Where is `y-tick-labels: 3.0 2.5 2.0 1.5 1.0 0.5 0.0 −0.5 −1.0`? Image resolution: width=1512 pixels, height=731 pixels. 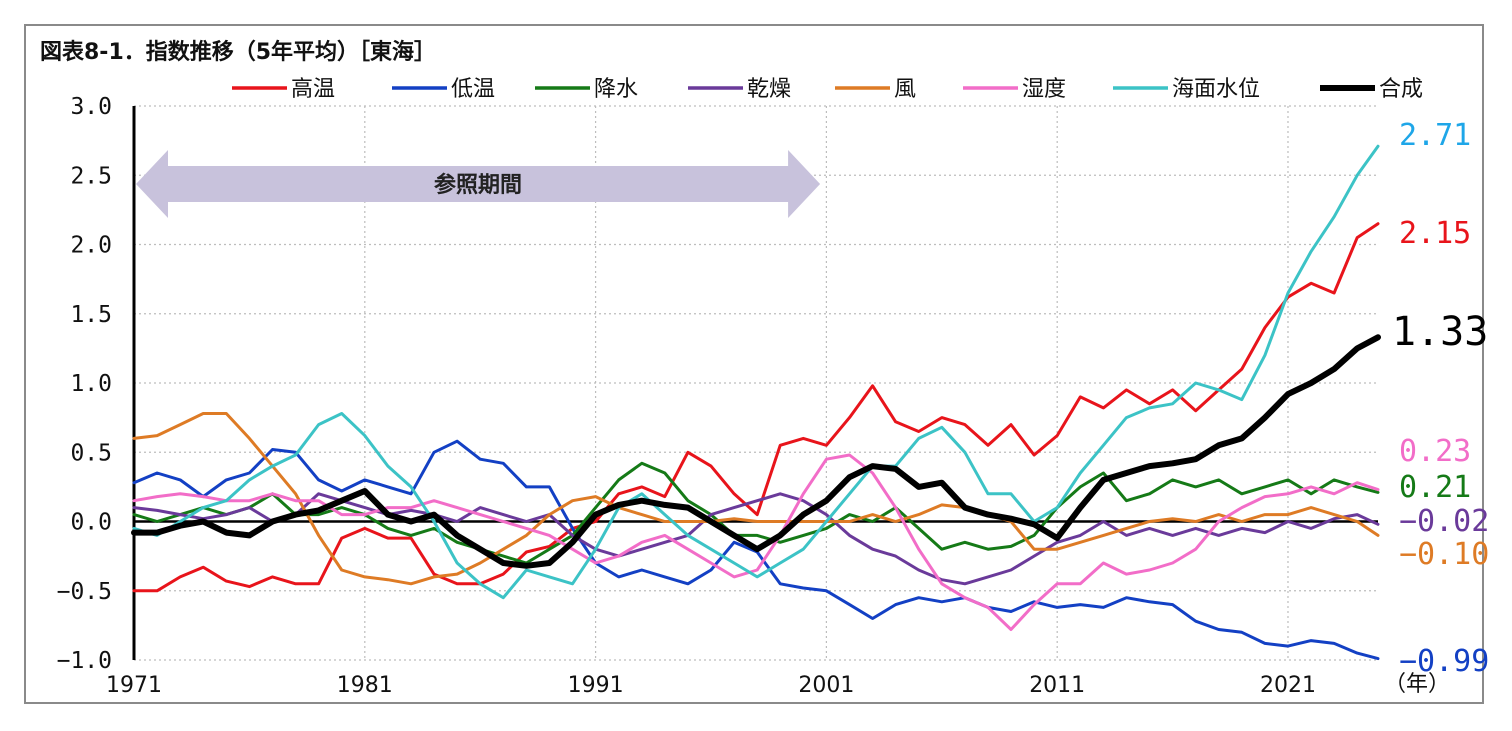
y-tick-labels: 3.0 2.5 2.0 1.5 1.0 0.5 0.0 −0.5 −1.0 is located at coordinates (84, 384).